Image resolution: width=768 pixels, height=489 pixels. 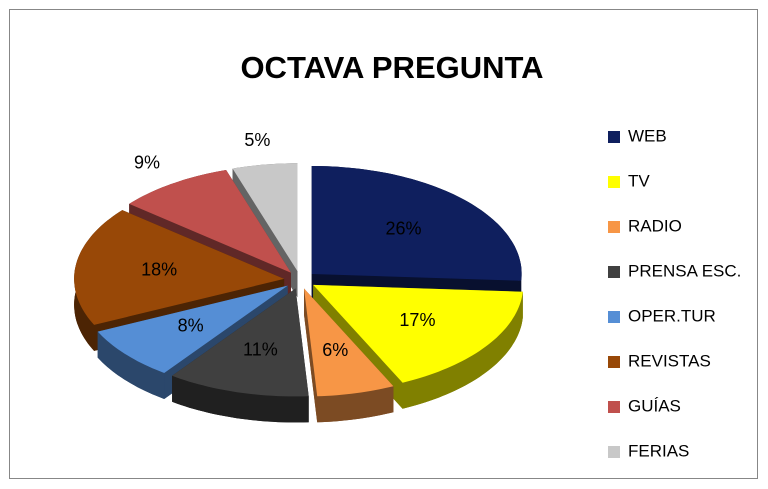 I want to click on data-label: 11%, so click(x=260, y=349).